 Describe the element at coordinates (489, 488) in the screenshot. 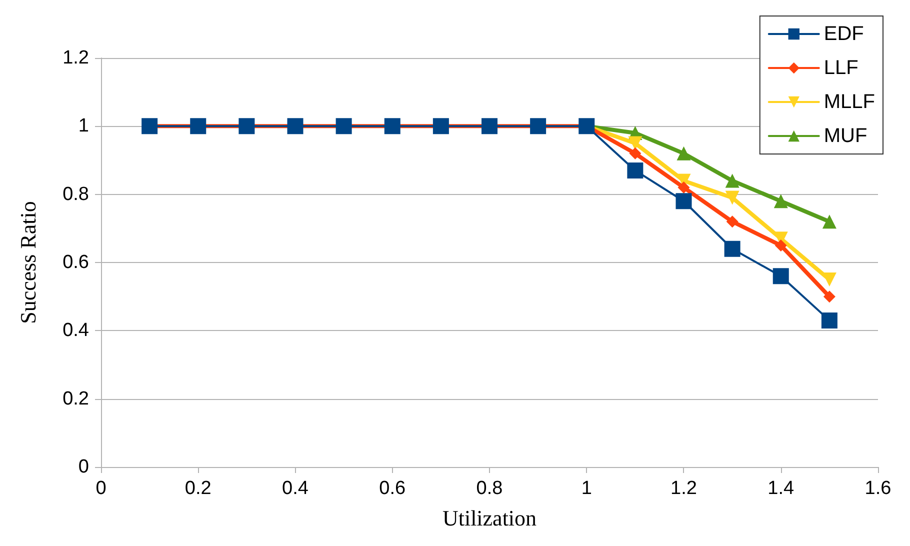

I see `x-tick-label: 0.8` at that location.